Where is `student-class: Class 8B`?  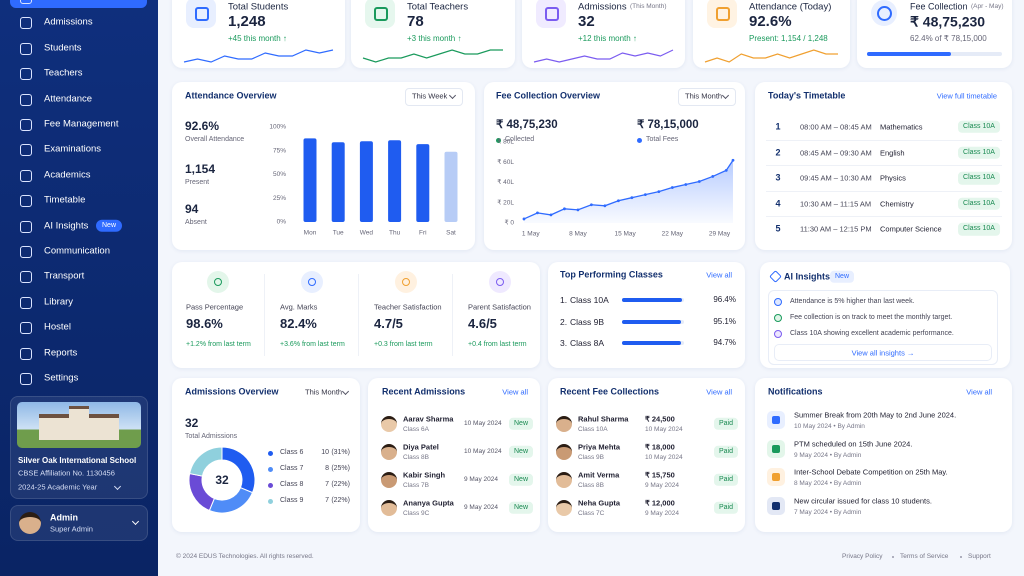 student-class: Class 8B is located at coordinates (416, 458).